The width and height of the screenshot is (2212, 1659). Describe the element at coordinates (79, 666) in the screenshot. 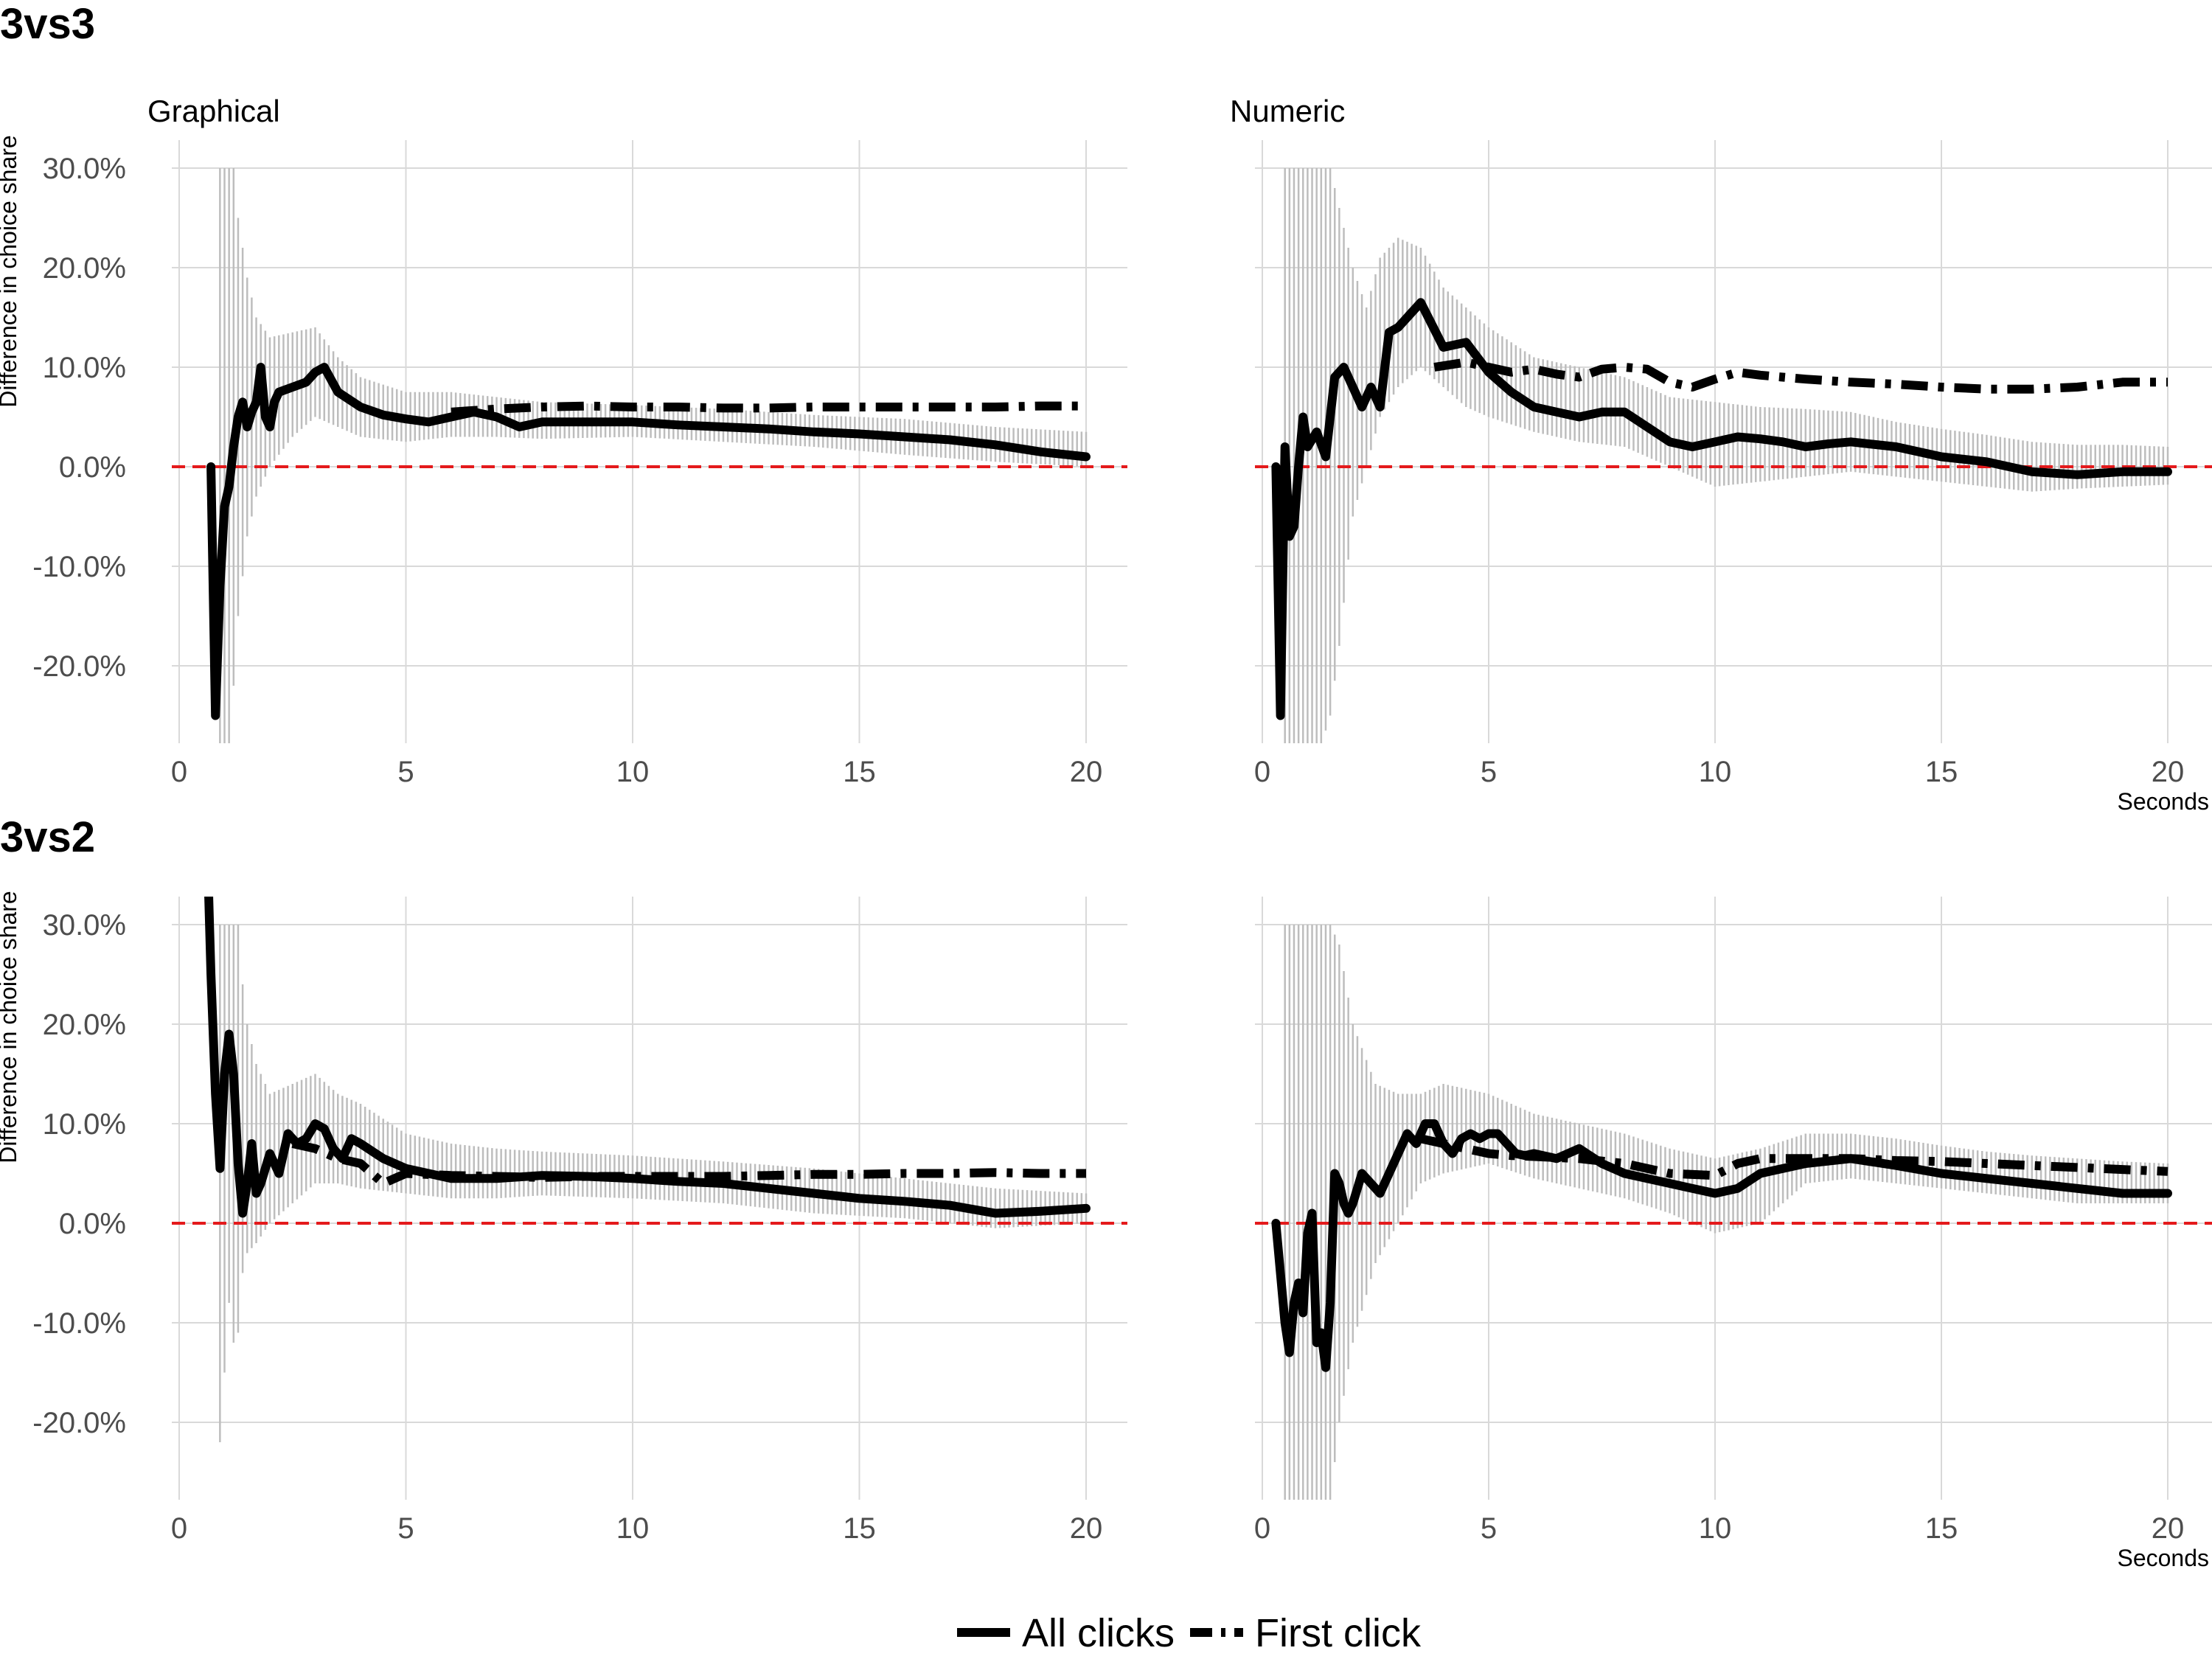

I see `y-tick-label-0-0: -20.0%` at that location.